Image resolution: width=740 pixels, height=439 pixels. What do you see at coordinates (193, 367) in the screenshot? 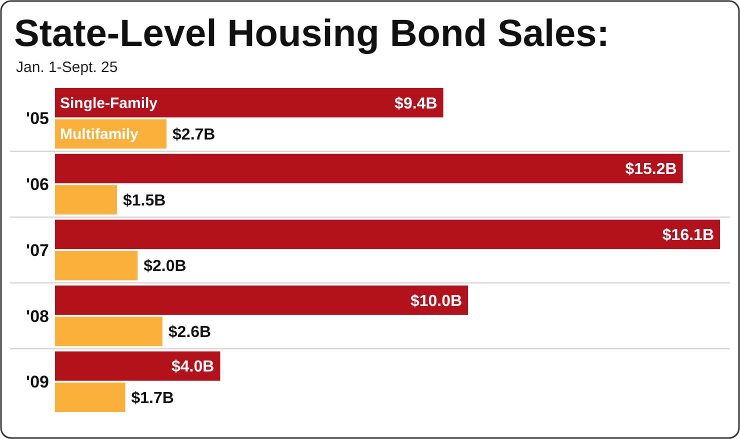
I see `data-label: $4.0B` at bounding box center [193, 367].